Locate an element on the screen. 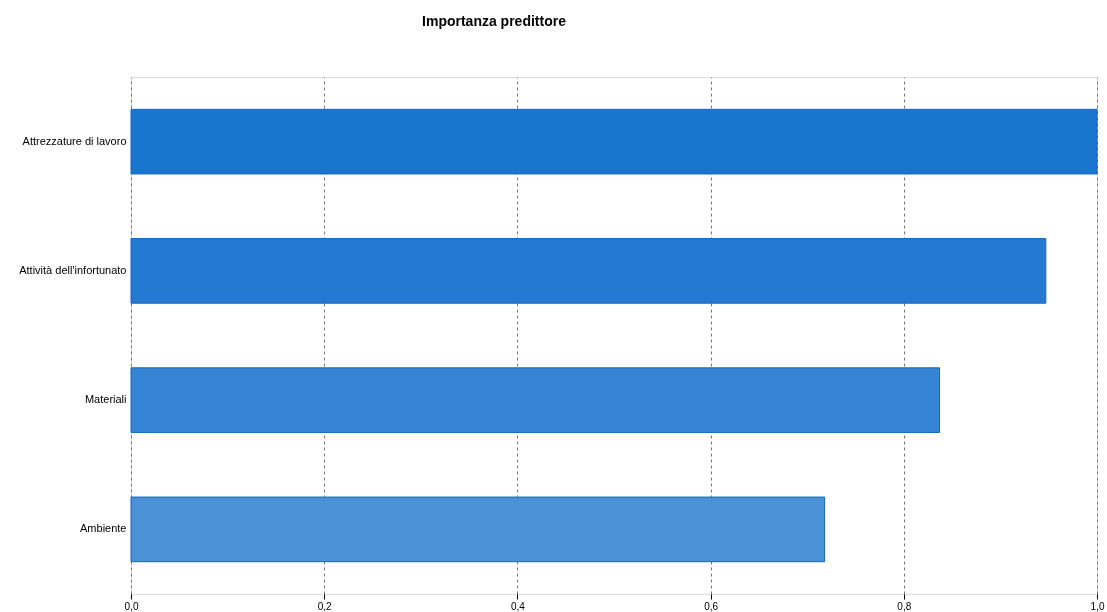 The width and height of the screenshot is (1107, 612). y-tick-label: Materiali is located at coordinates (105, 399).